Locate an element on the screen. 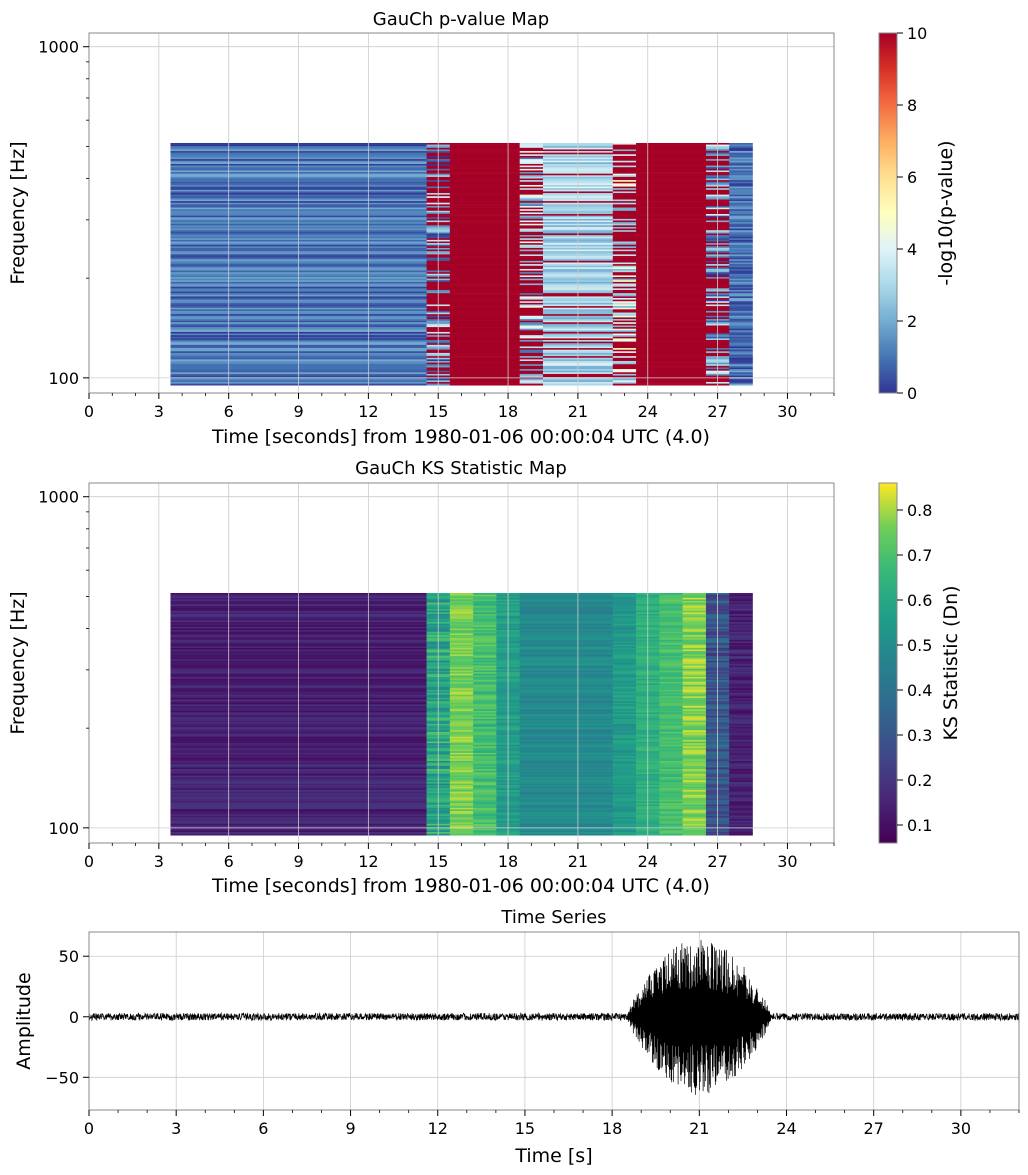 Image resolution: width=1028 pixels, height=1175 pixels. colorbar-tick-label: 0.2 is located at coordinates (919, 780).